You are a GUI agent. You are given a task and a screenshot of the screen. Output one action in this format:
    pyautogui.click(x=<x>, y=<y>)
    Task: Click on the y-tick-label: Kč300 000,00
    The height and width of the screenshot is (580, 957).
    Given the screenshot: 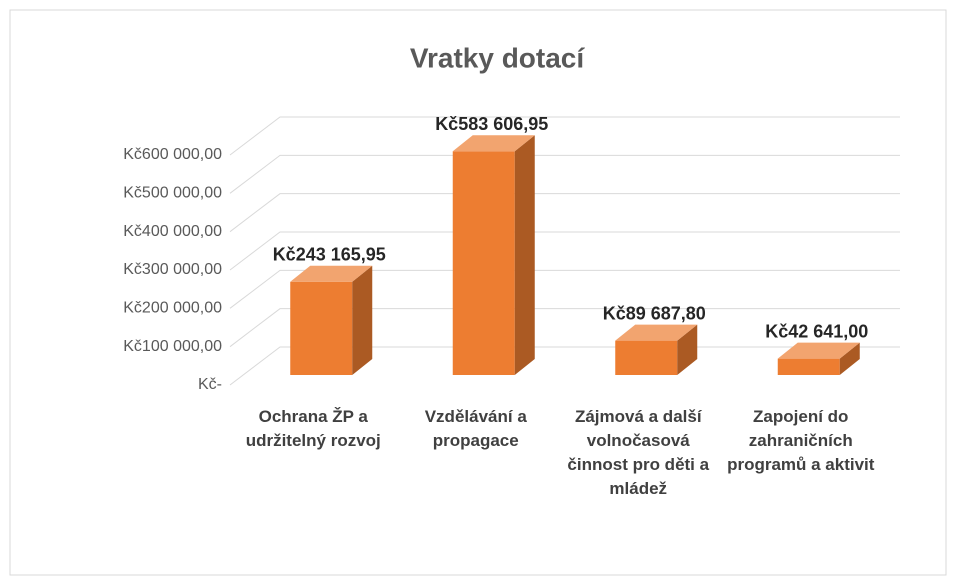 What is the action you would take?
    pyautogui.click(x=172, y=269)
    